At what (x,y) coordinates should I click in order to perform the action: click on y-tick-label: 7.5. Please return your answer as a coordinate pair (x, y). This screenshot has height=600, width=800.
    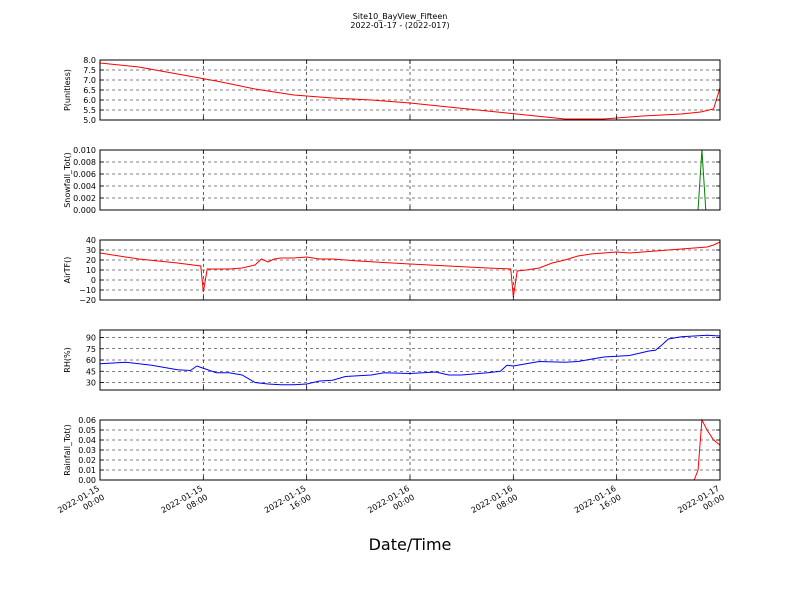
    Looking at the image, I should click on (89, 70).